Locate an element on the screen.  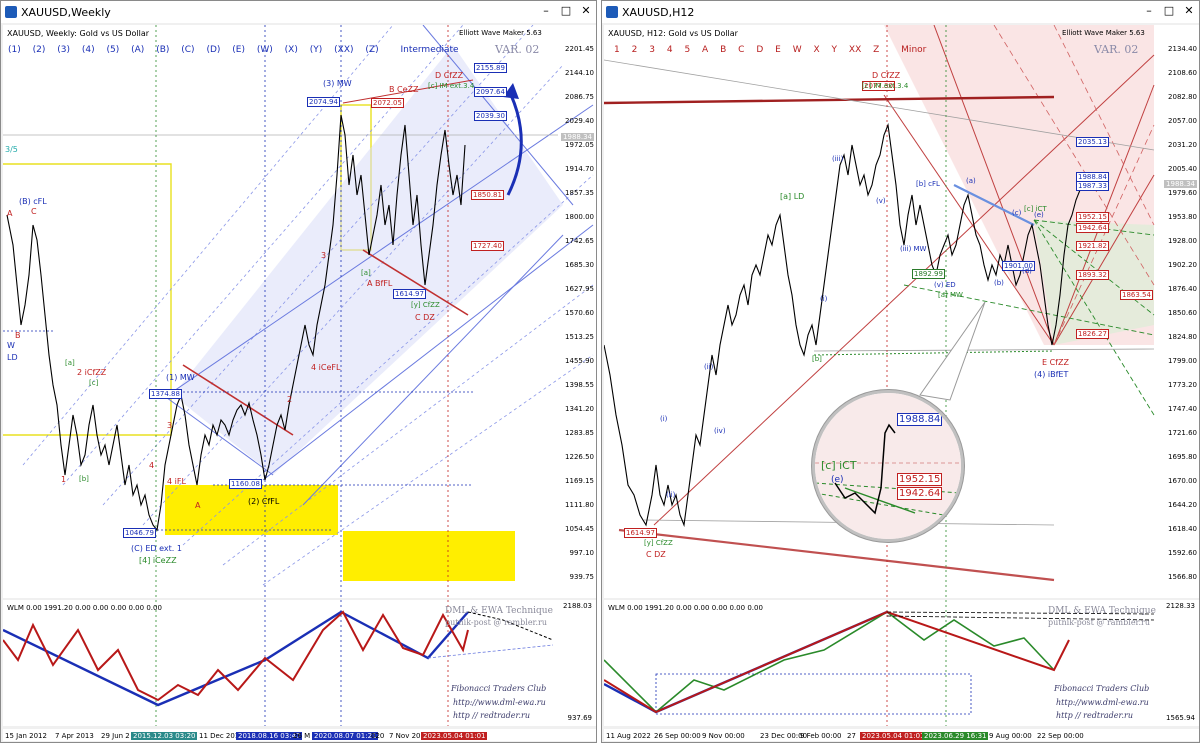
degree-item: A is located at coordinates (705, 50).